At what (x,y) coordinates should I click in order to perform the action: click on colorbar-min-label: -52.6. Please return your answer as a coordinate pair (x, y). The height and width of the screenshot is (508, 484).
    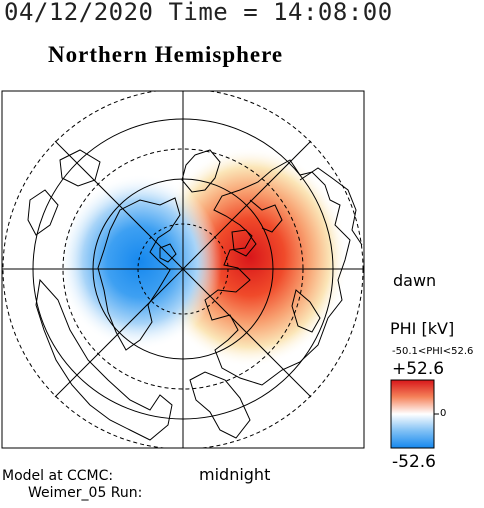
    Looking at the image, I should click on (414, 462).